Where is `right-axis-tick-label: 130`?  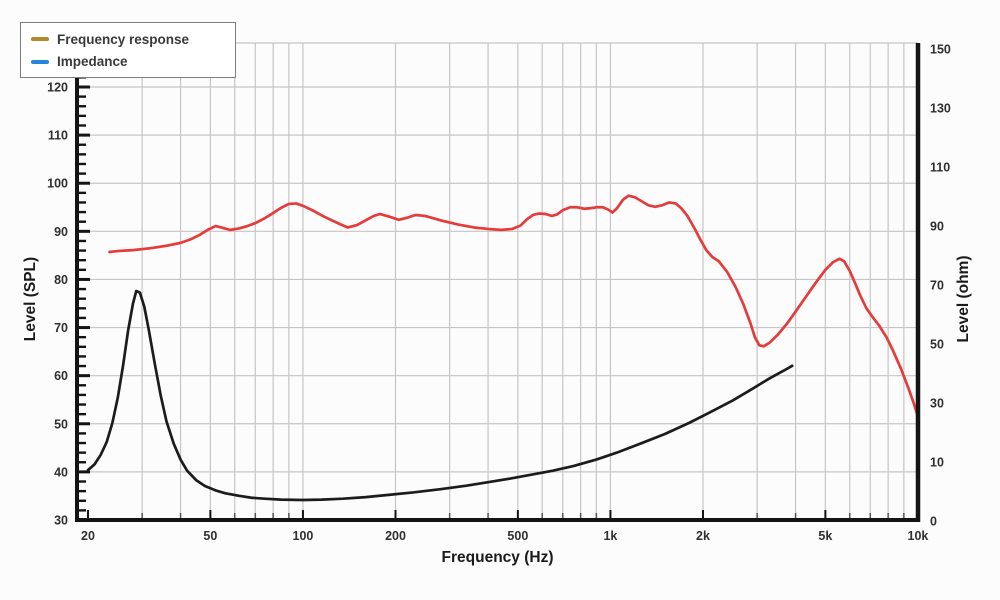
right-axis-tick-label: 130 is located at coordinates (940, 109).